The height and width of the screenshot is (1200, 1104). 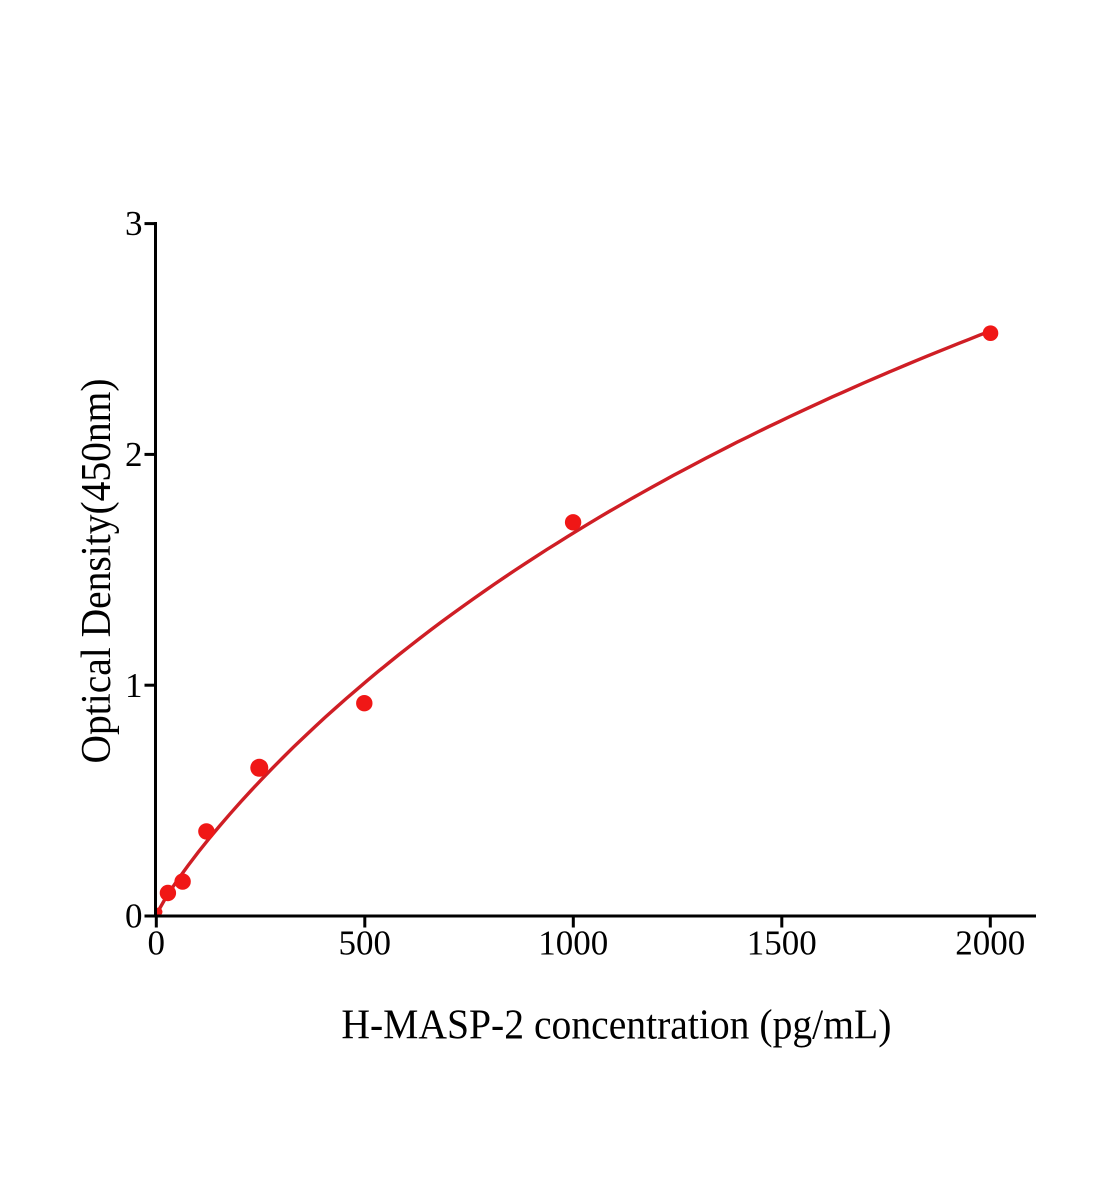 What do you see at coordinates (990, 943) in the screenshot?
I see `svg-text: 2000` at bounding box center [990, 943].